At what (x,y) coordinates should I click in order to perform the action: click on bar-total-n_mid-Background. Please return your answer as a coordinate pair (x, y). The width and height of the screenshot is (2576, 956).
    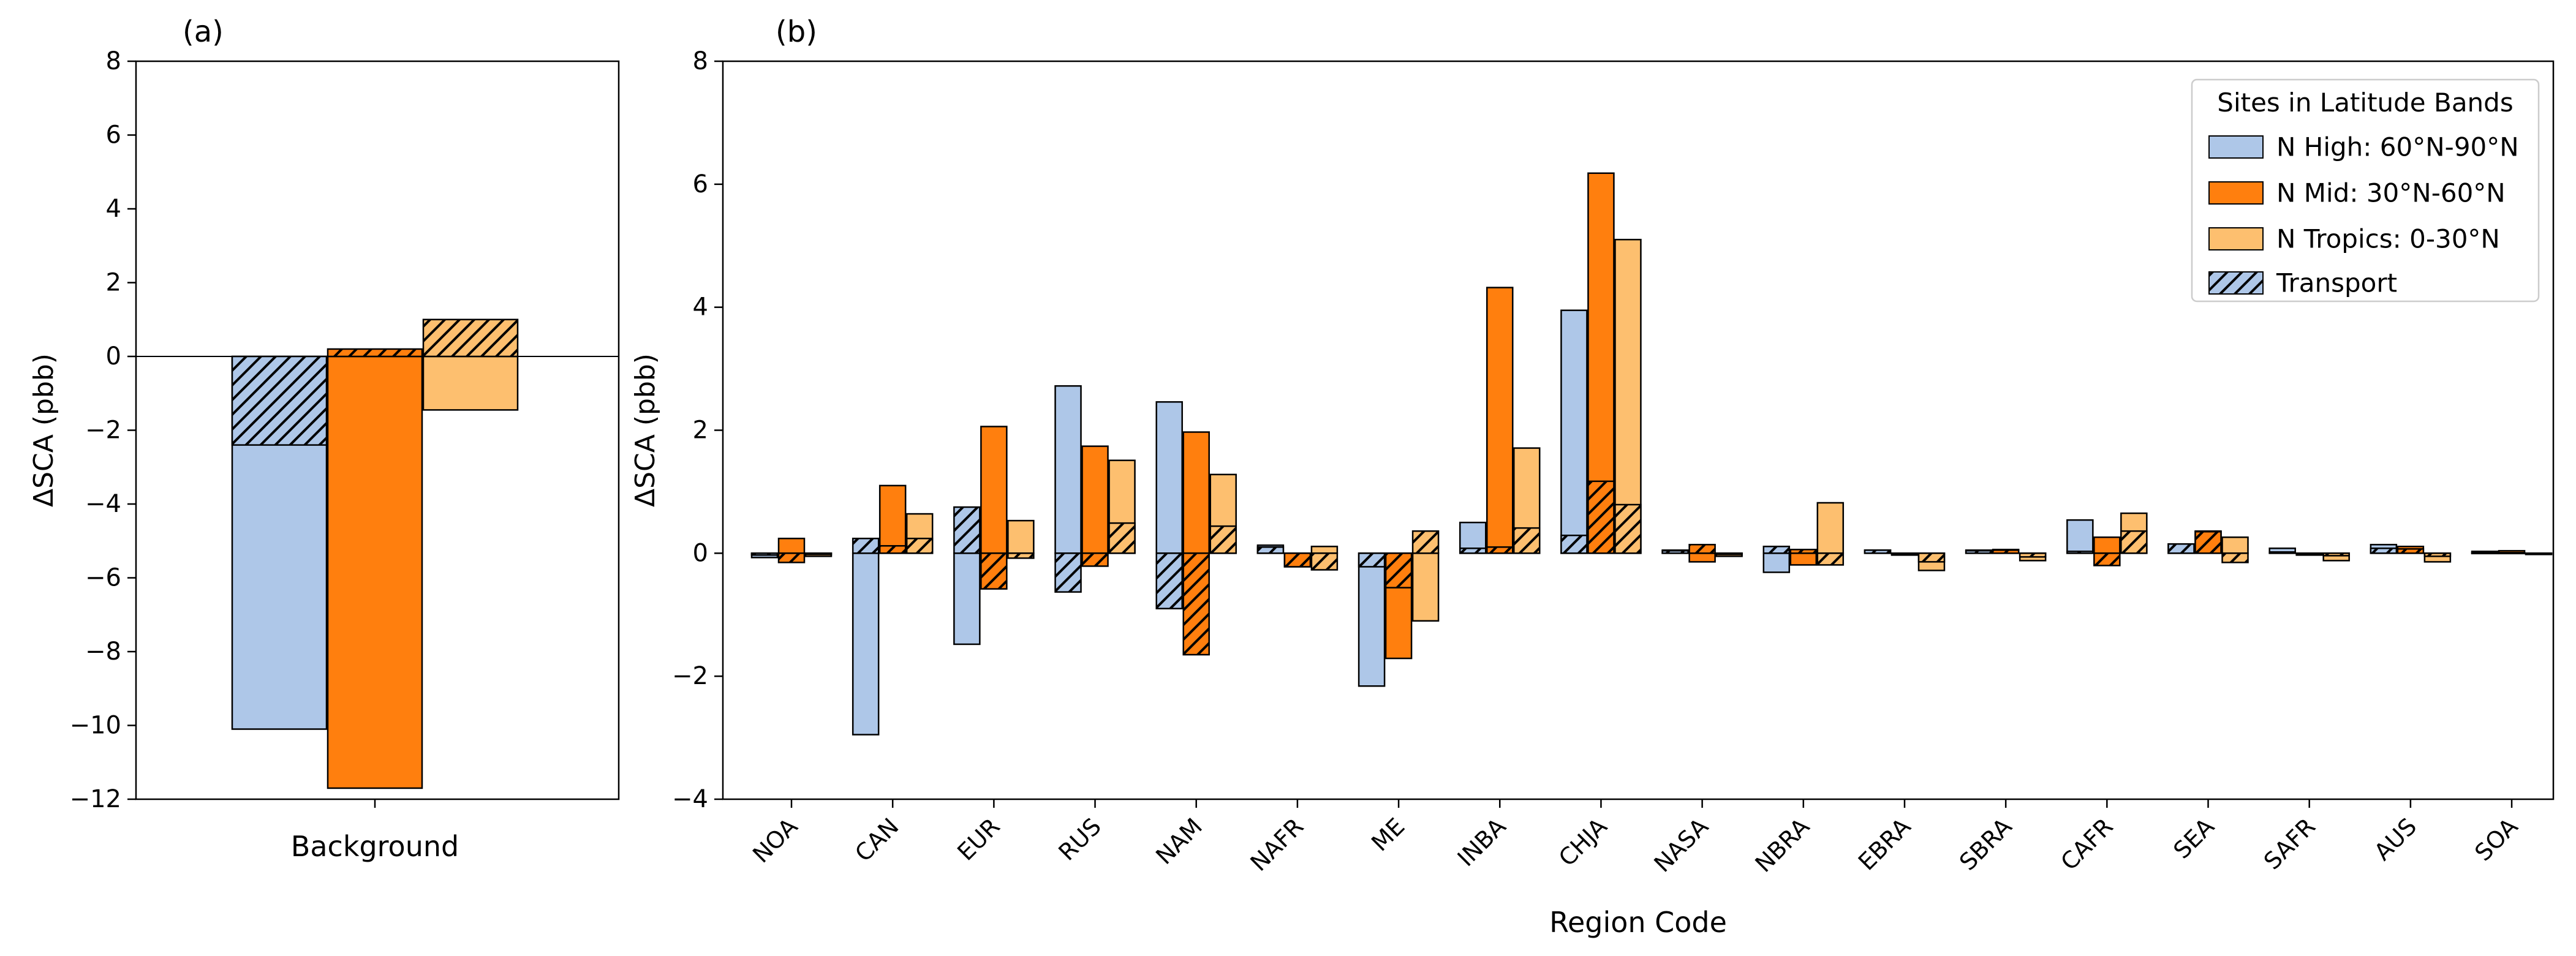
    Looking at the image, I should click on (375, 572).